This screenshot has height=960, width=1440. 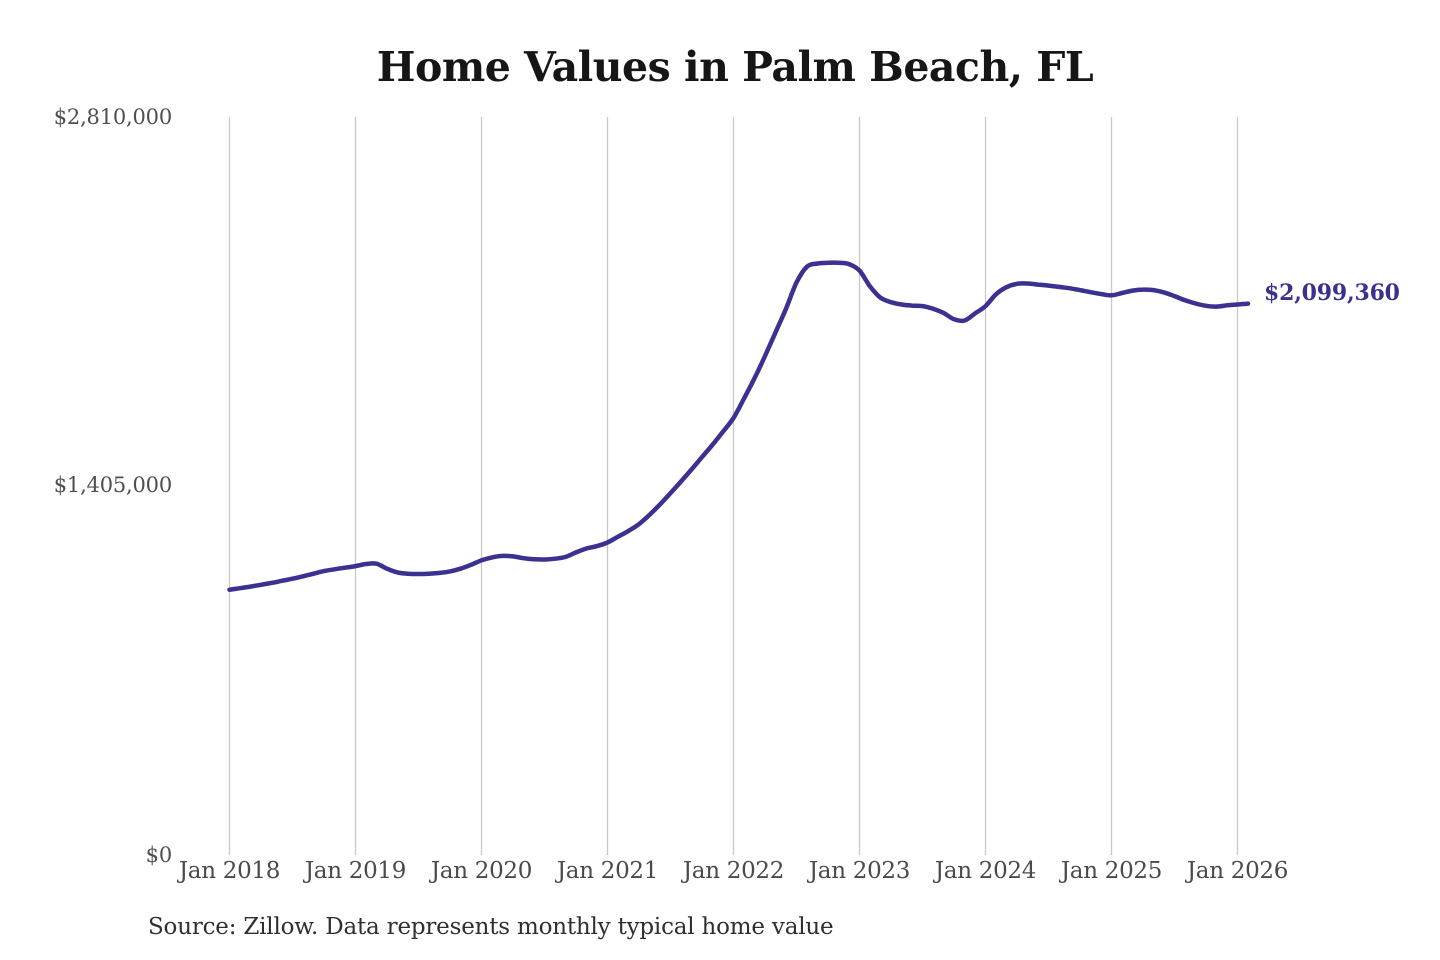 What do you see at coordinates (985, 871) in the screenshot?
I see `x-axis-tick-label: Jan 2024` at bounding box center [985, 871].